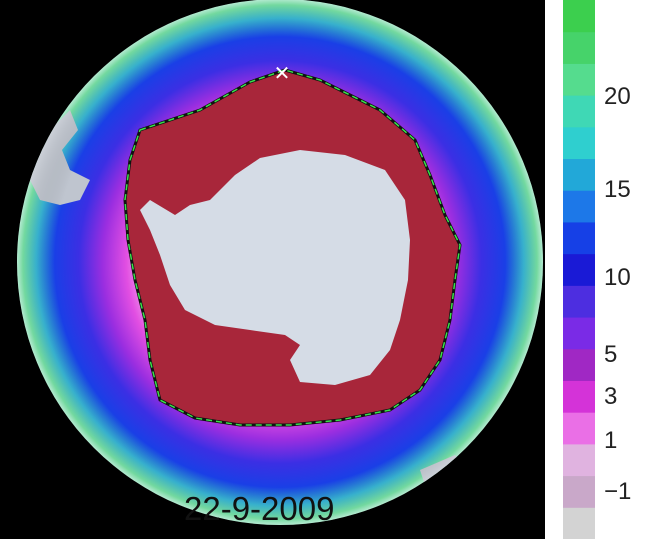 The width and height of the screenshot is (650, 539). What do you see at coordinates (611, 396) in the screenshot?
I see `colorbar-tick-label: 3` at bounding box center [611, 396].